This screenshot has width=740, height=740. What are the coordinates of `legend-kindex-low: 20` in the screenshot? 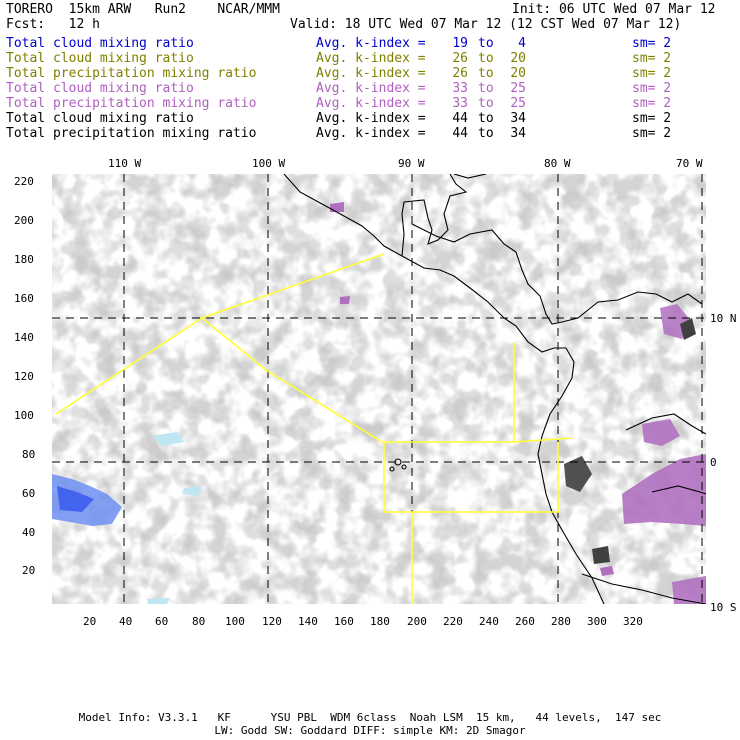 It's located at (518, 73).